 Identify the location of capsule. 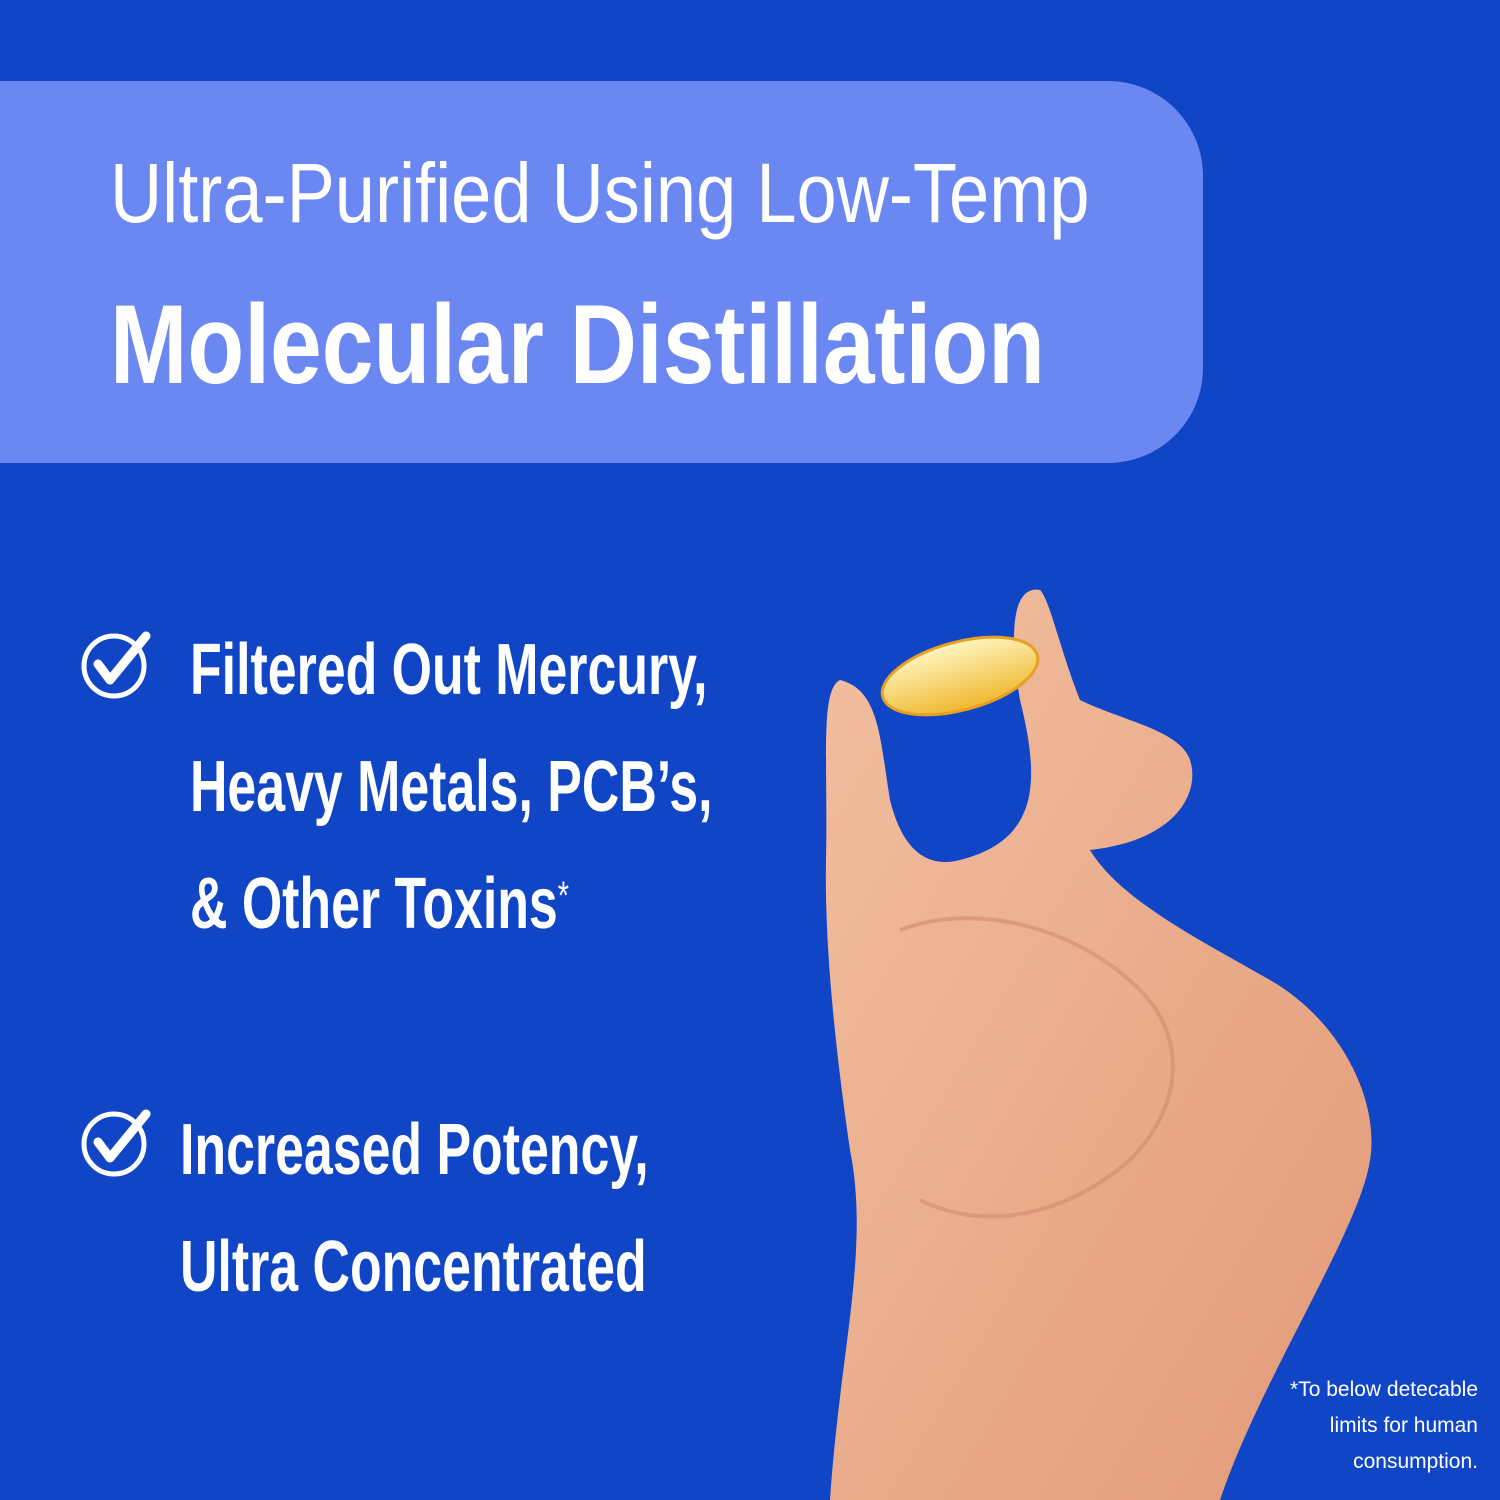
(960, 676).